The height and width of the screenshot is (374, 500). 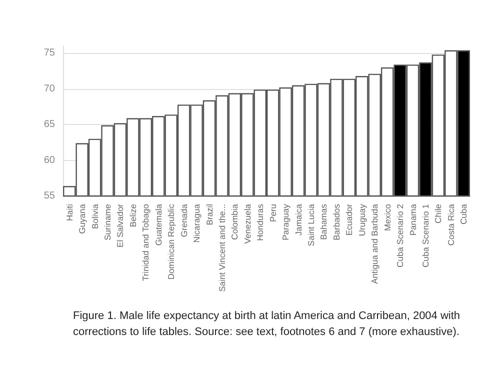 I want to click on x-tick-label: Paraguay, so click(x=285, y=221).